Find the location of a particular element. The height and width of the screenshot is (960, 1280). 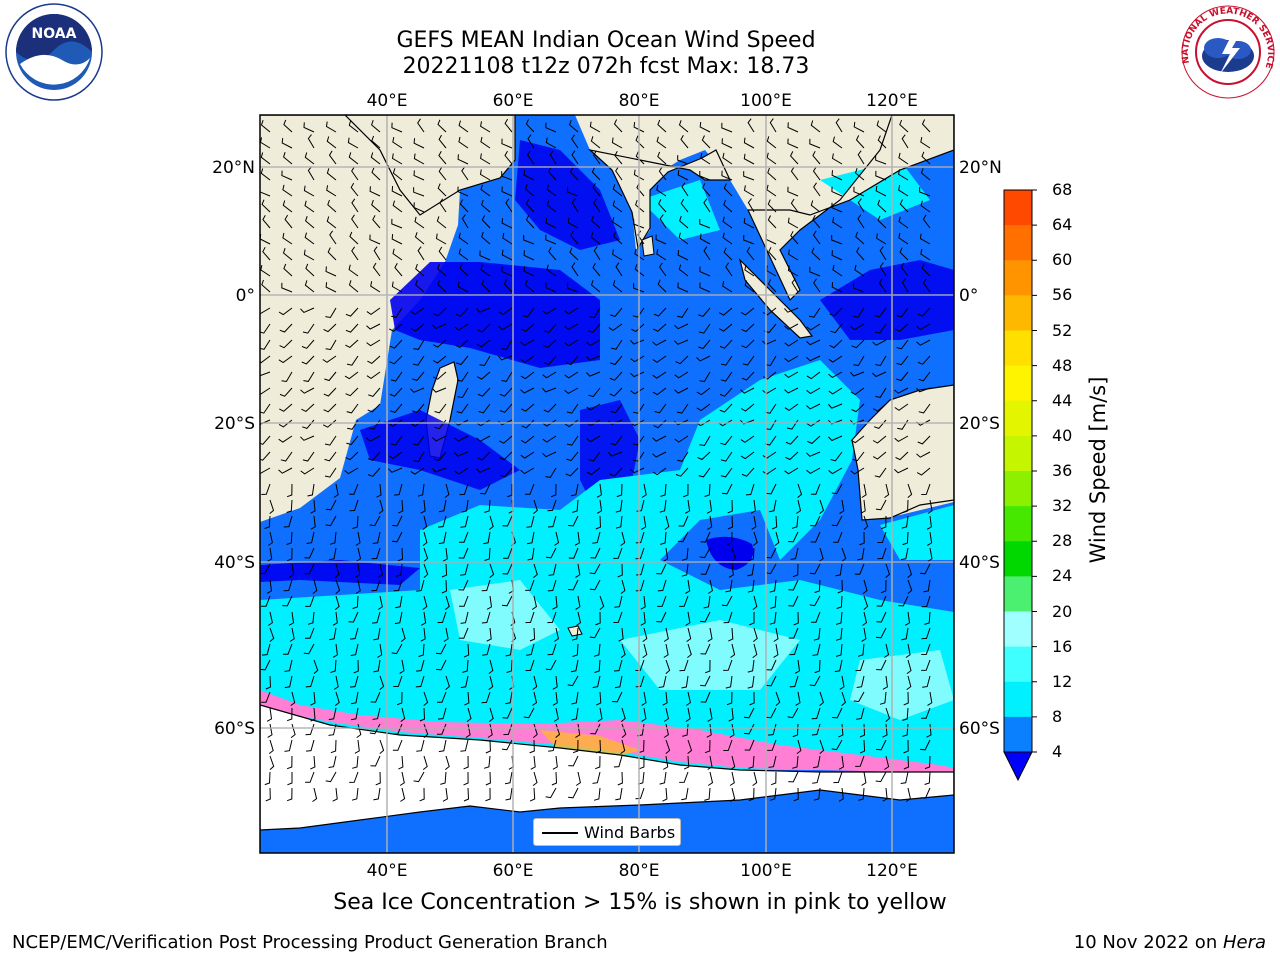

wind-barbs-legend: Wind Barbs is located at coordinates (607, 832).